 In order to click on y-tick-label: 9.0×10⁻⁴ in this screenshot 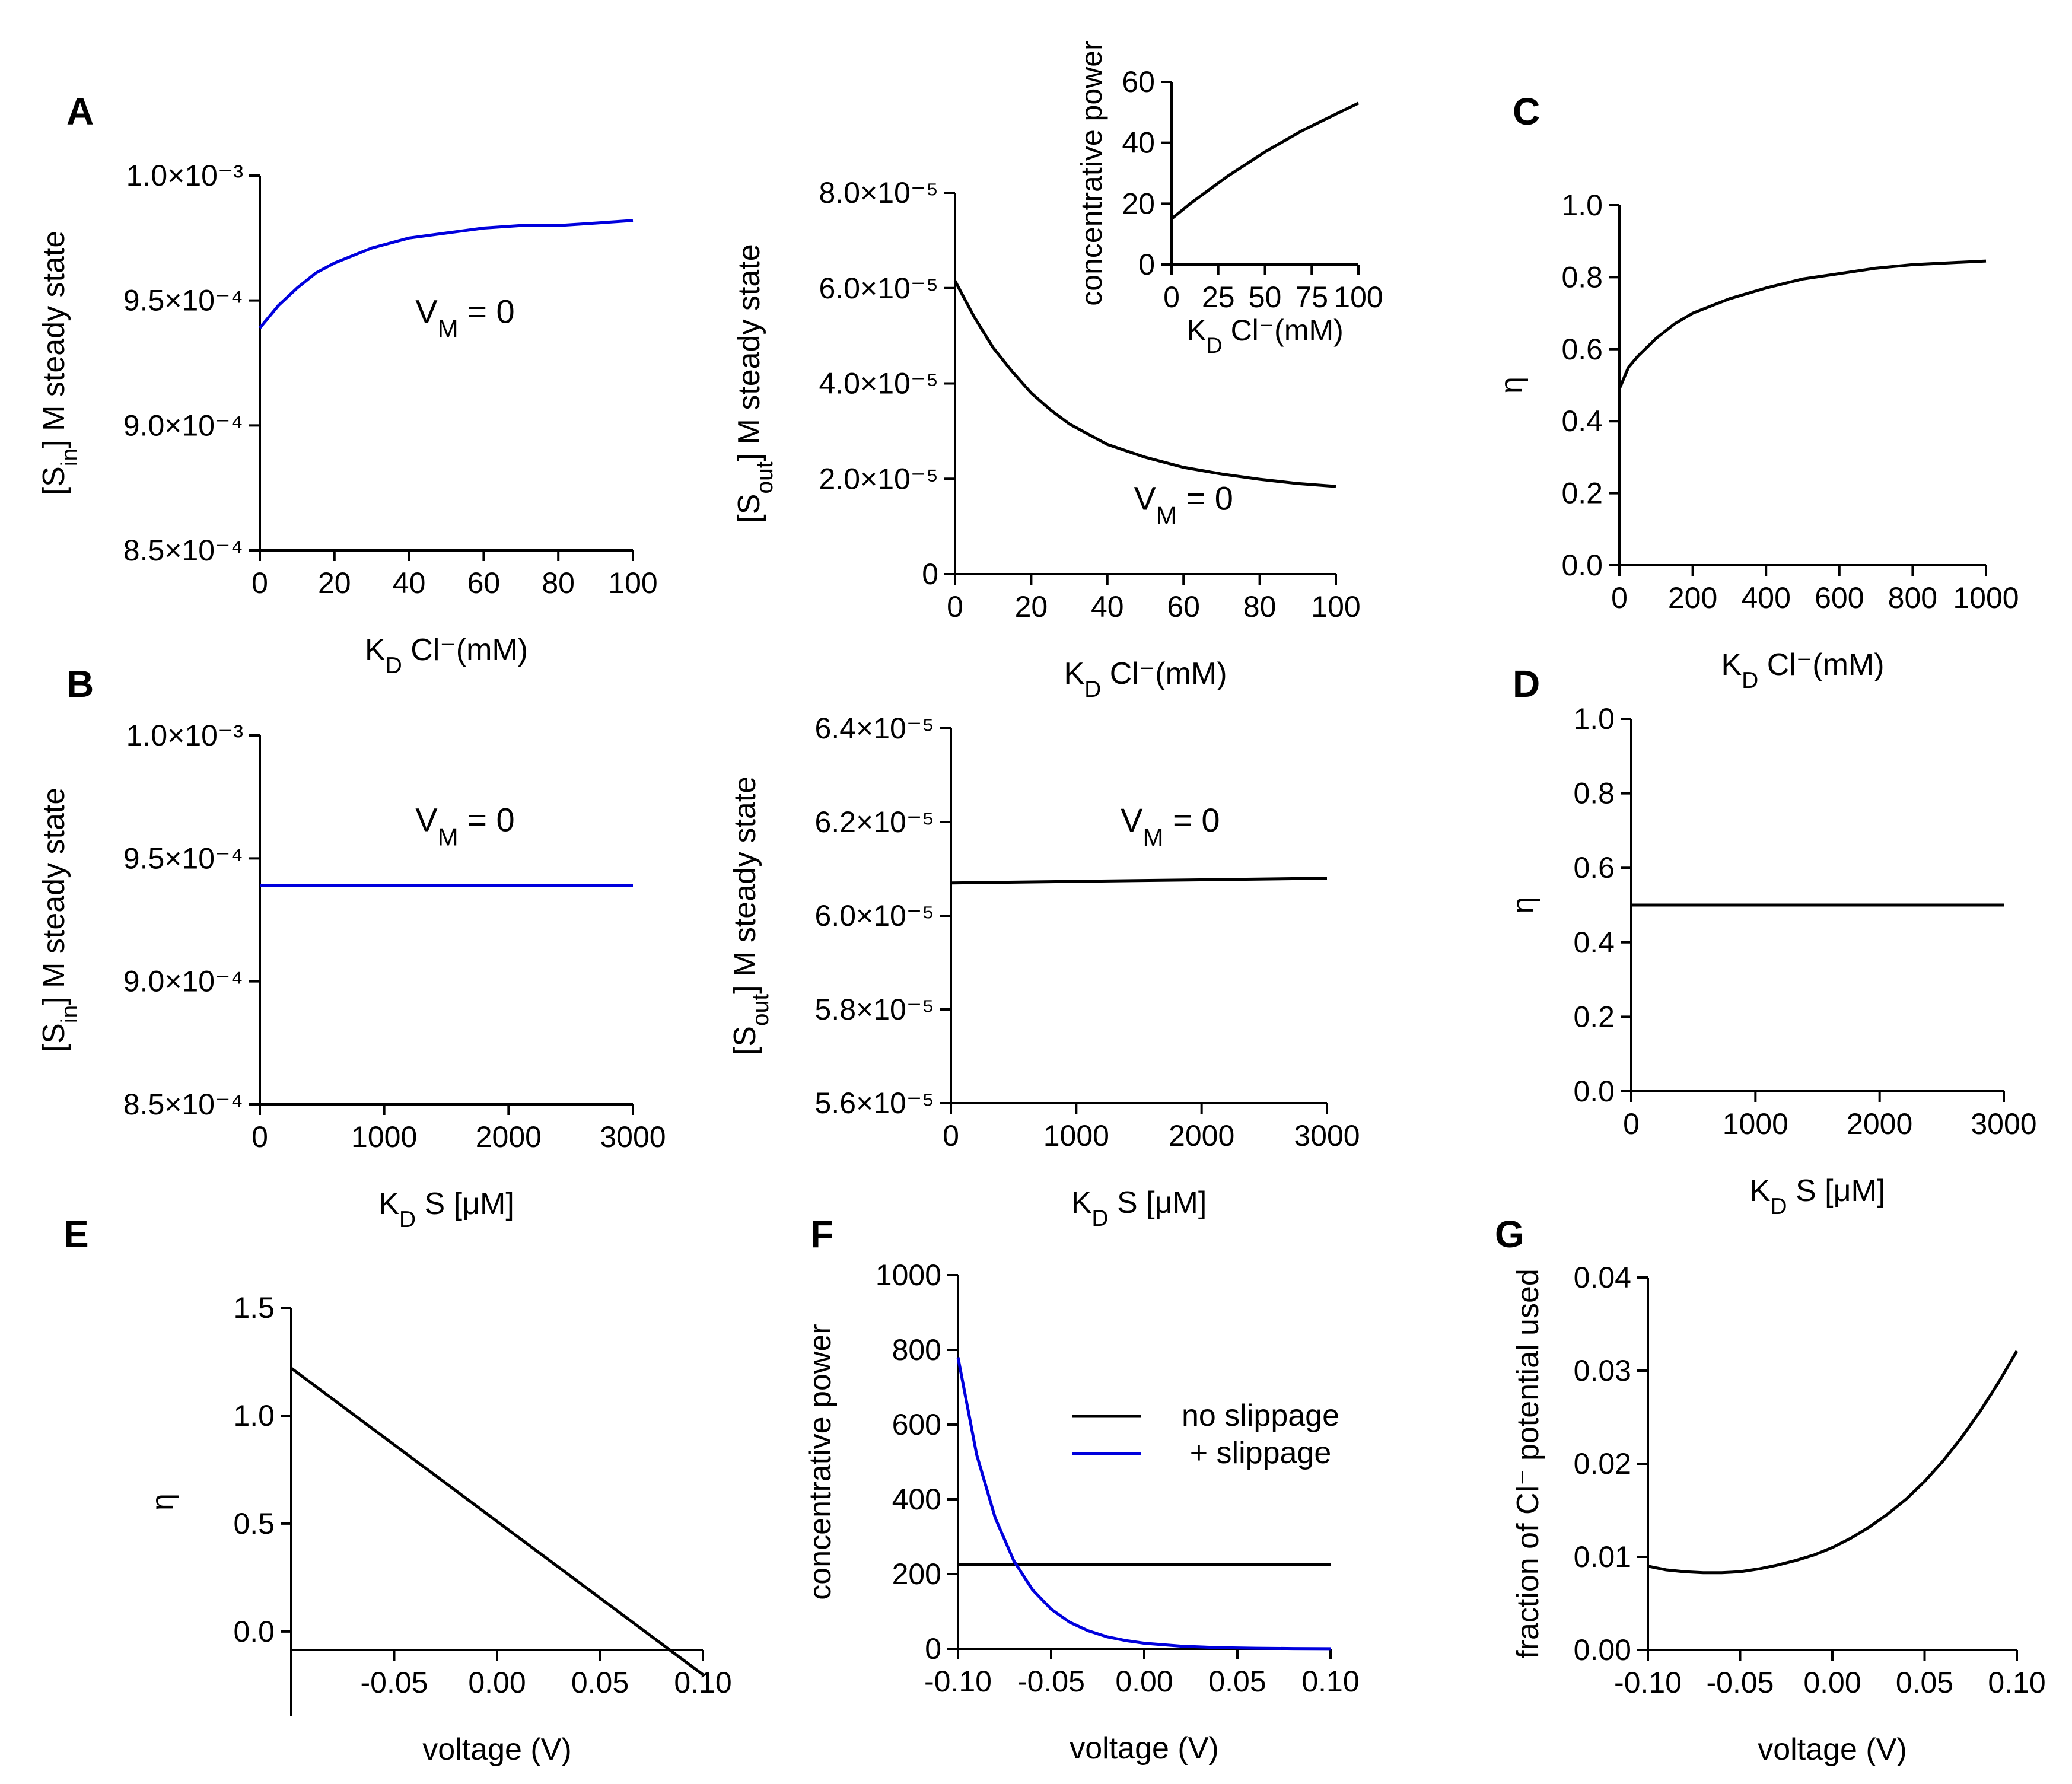, I will do `click(183, 981)`.